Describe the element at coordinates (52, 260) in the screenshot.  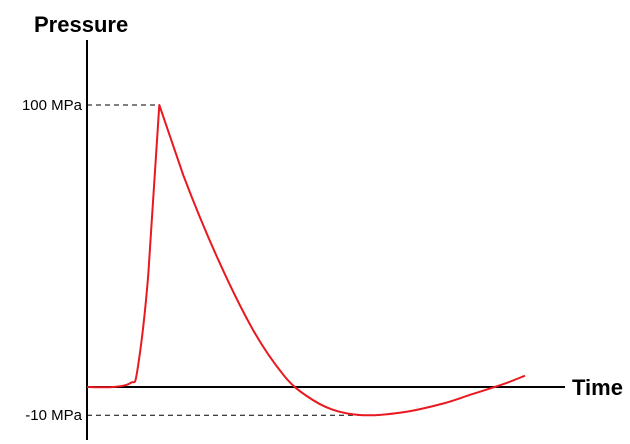
I see `y-tick-labels: 100 MPa -10 MPa` at that location.